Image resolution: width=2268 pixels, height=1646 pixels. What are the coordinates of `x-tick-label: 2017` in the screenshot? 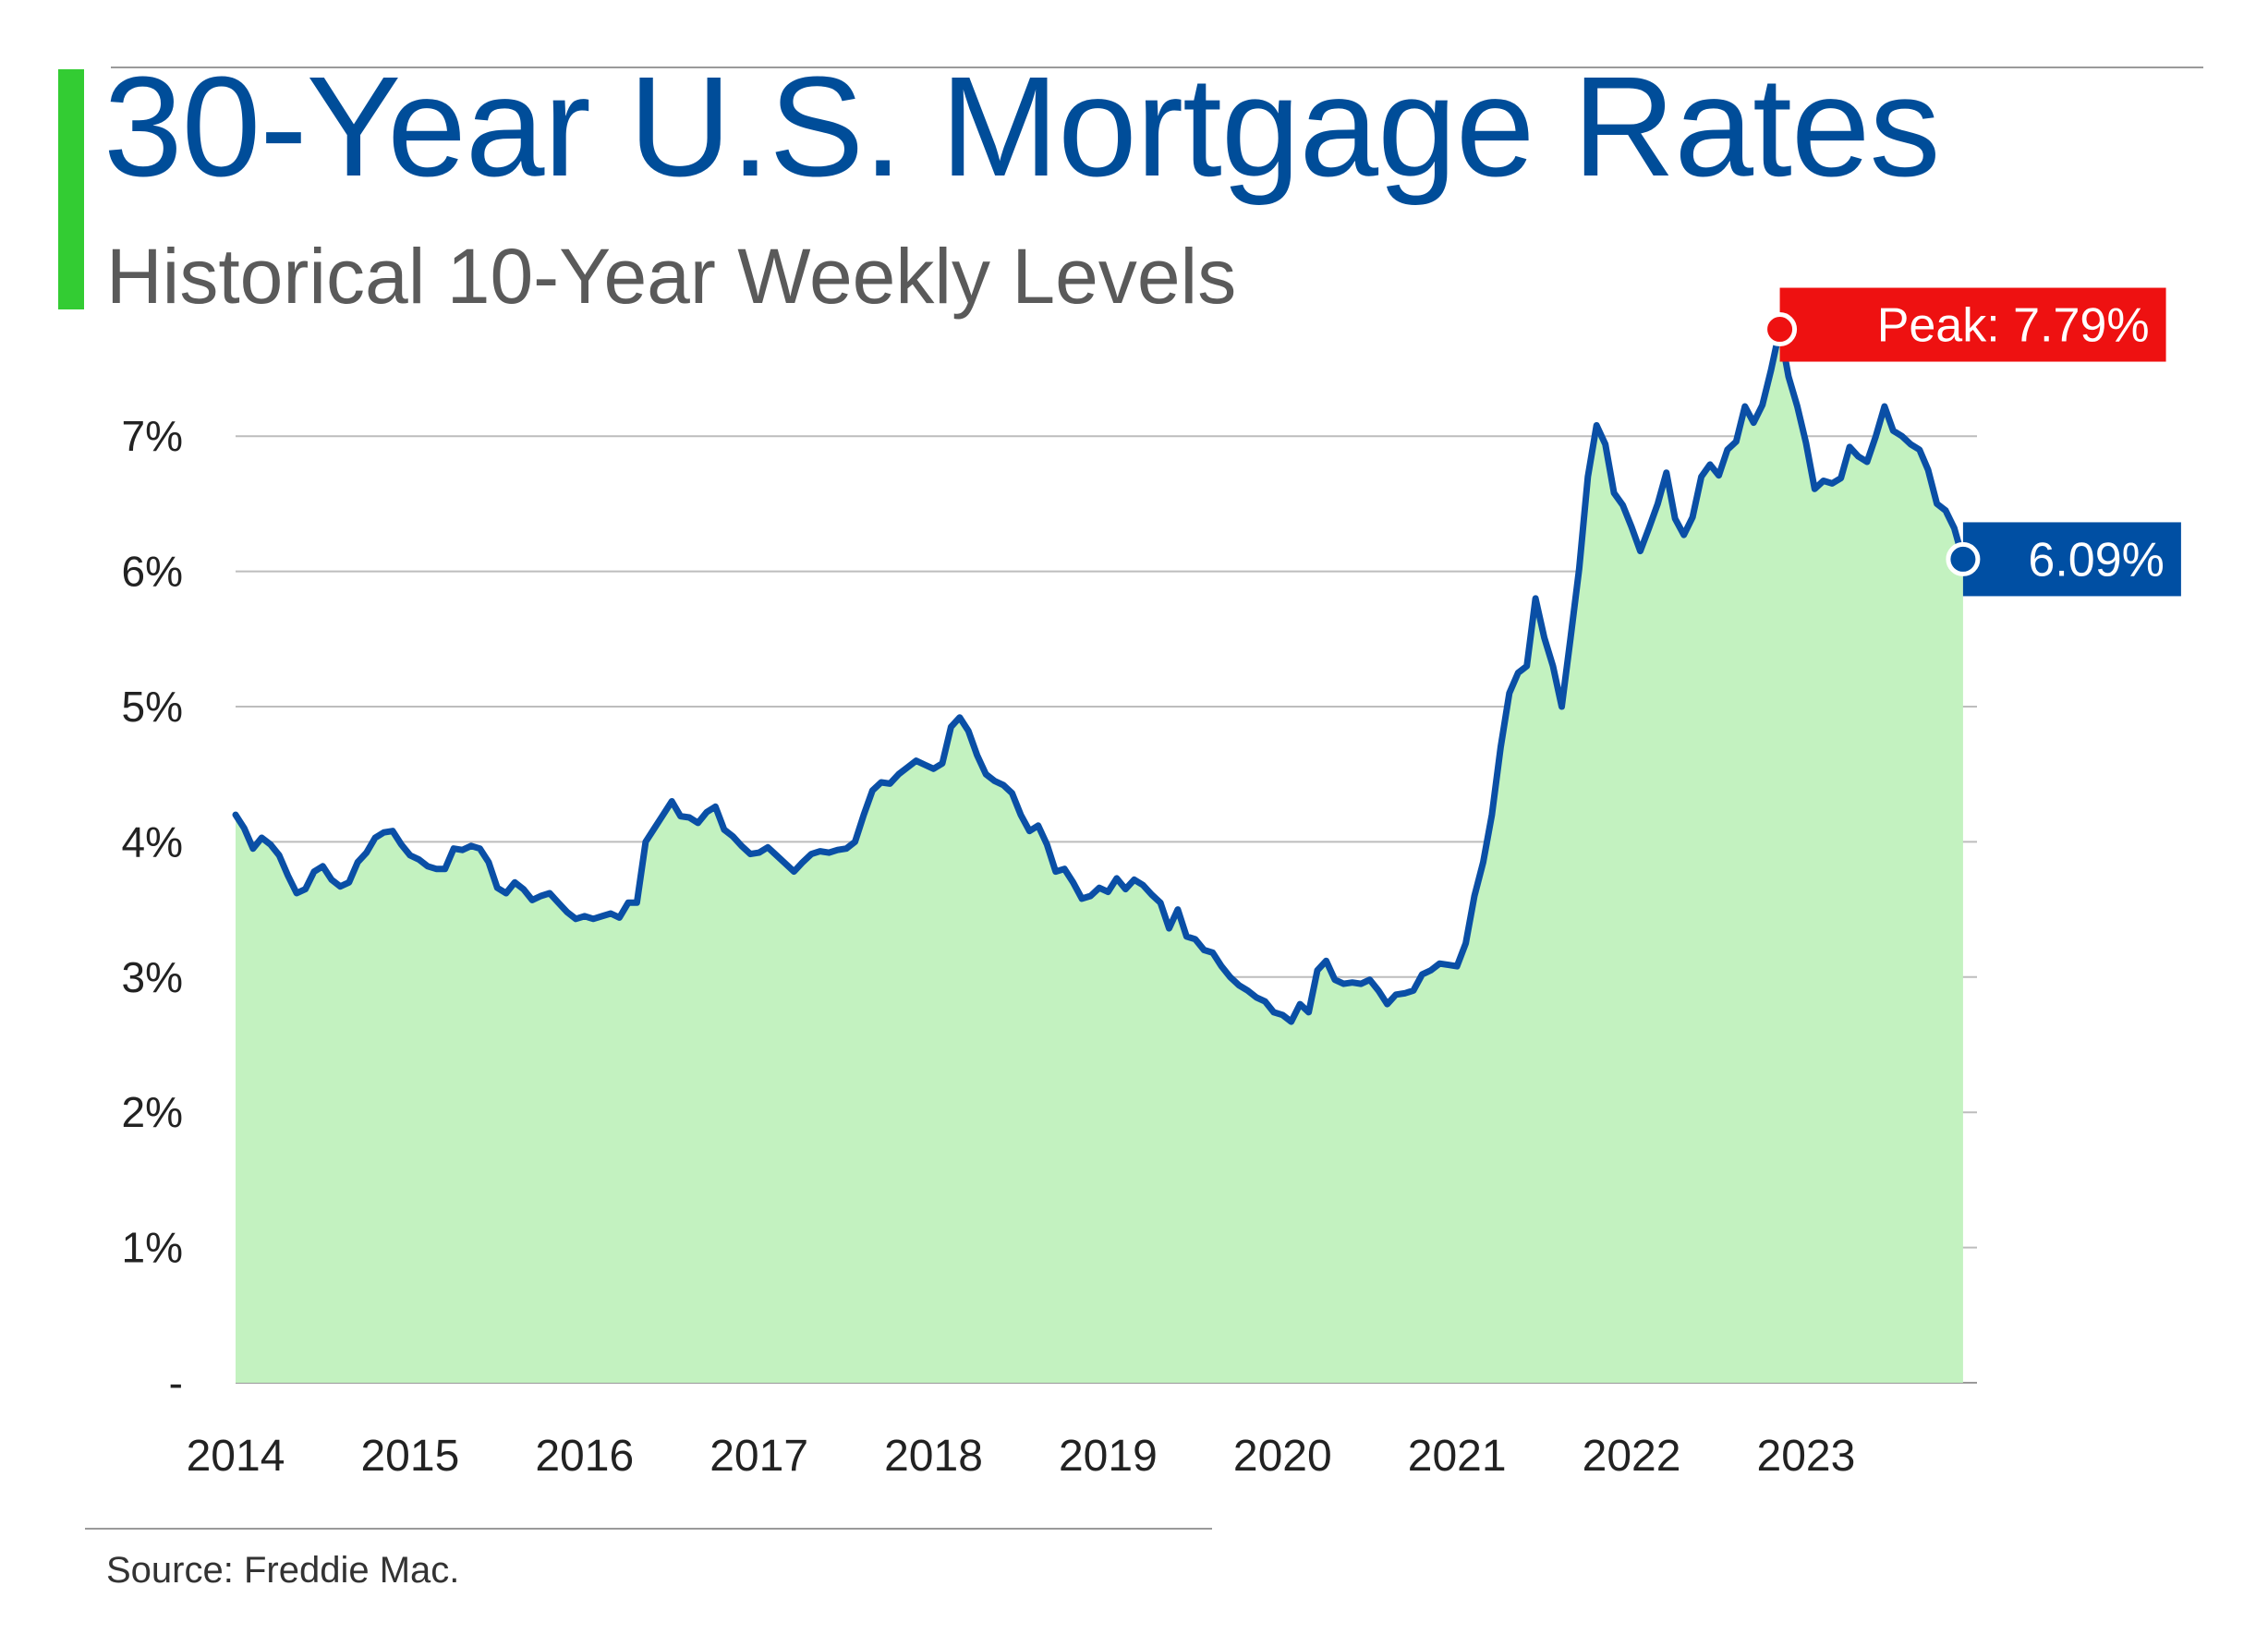 It's located at (759, 1456).